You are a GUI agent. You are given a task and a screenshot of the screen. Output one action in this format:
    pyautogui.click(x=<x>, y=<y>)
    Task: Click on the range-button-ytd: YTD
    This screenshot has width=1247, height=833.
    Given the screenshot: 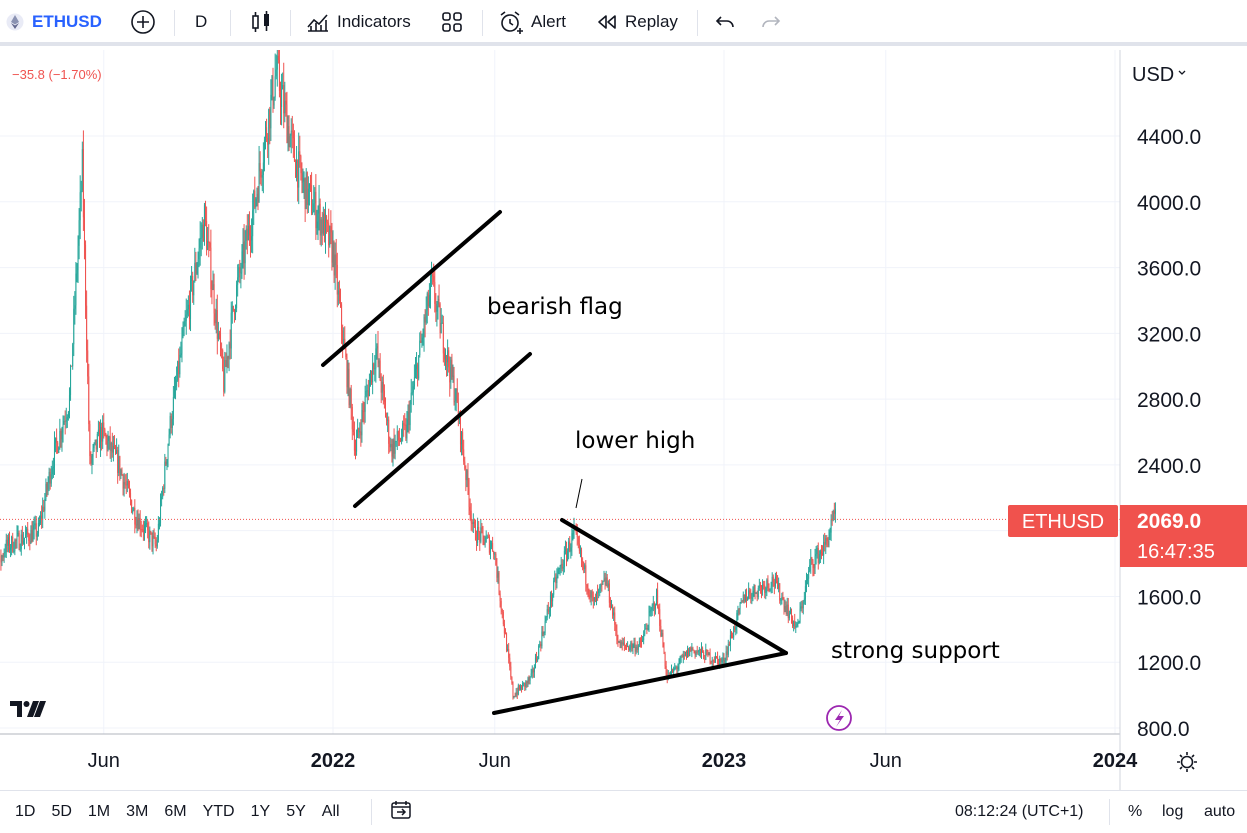 What is the action you would take?
    pyautogui.click(x=218, y=811)
    